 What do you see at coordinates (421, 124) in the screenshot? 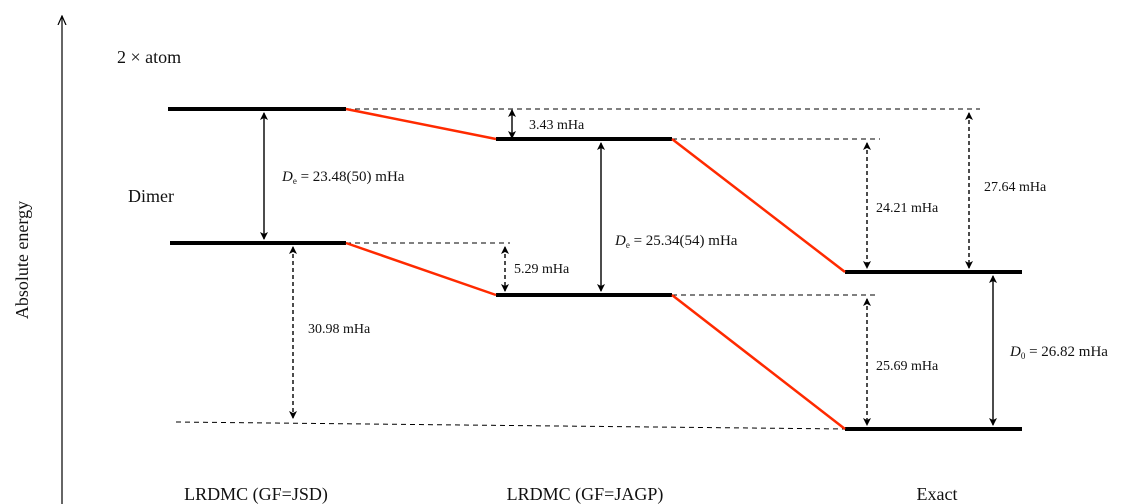
I see `connector-atom-jsd-jagp` at bounding box center [421, 124].